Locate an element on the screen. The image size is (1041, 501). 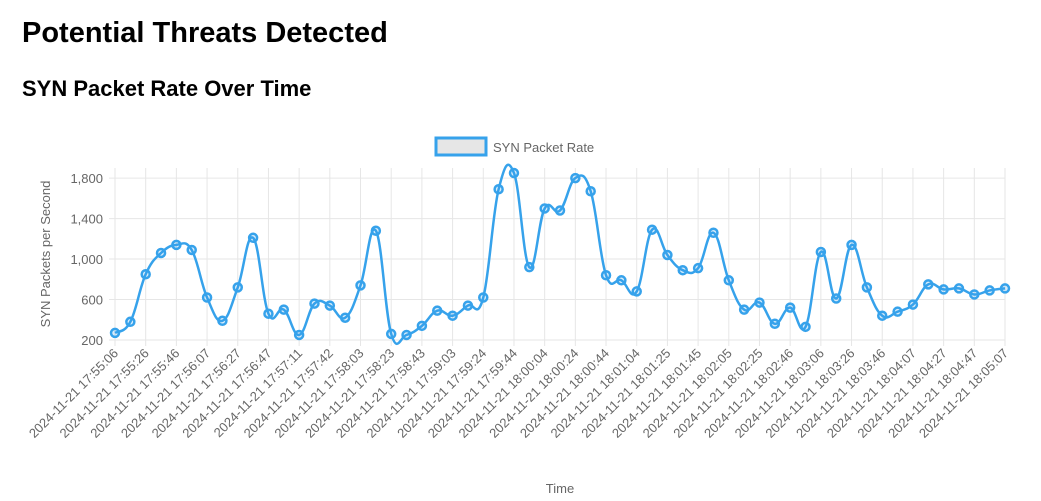
y-tick-label: 200 is located at coordinates (92, 340).